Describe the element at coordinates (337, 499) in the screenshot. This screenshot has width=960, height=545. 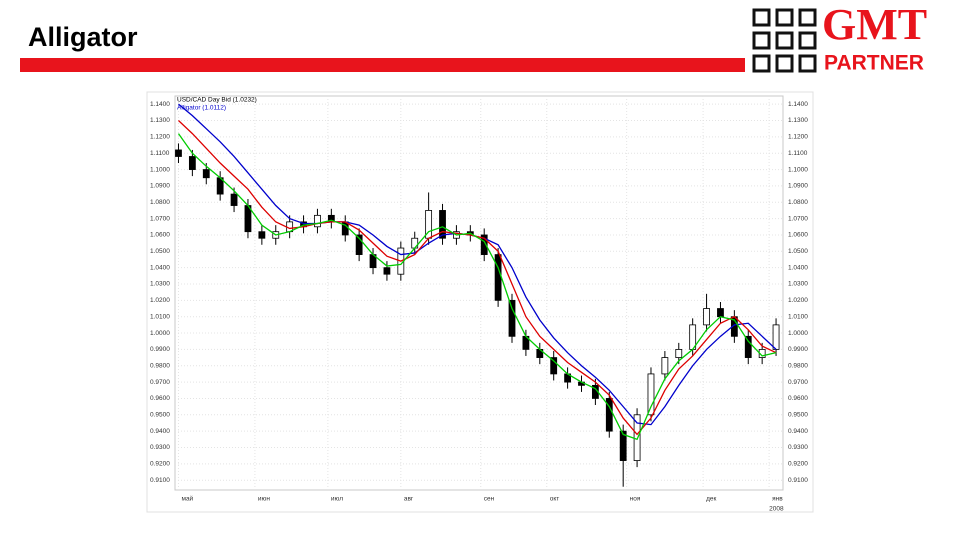
I see `x-tick-label: июл` at that location.